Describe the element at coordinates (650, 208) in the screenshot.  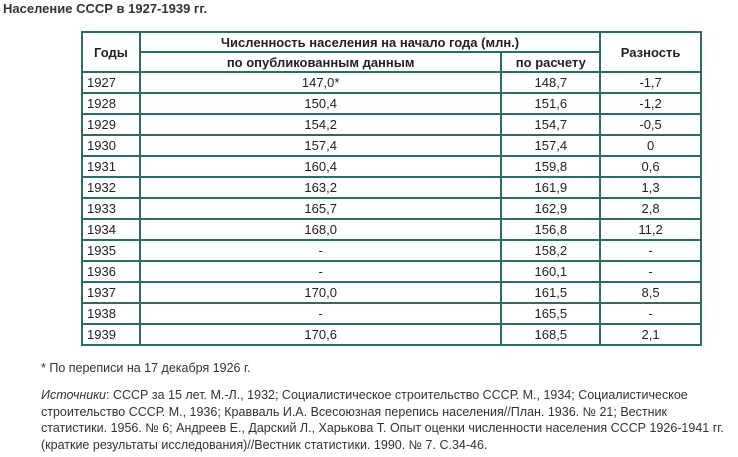
I see `cell-difference: 2,8` at that location.